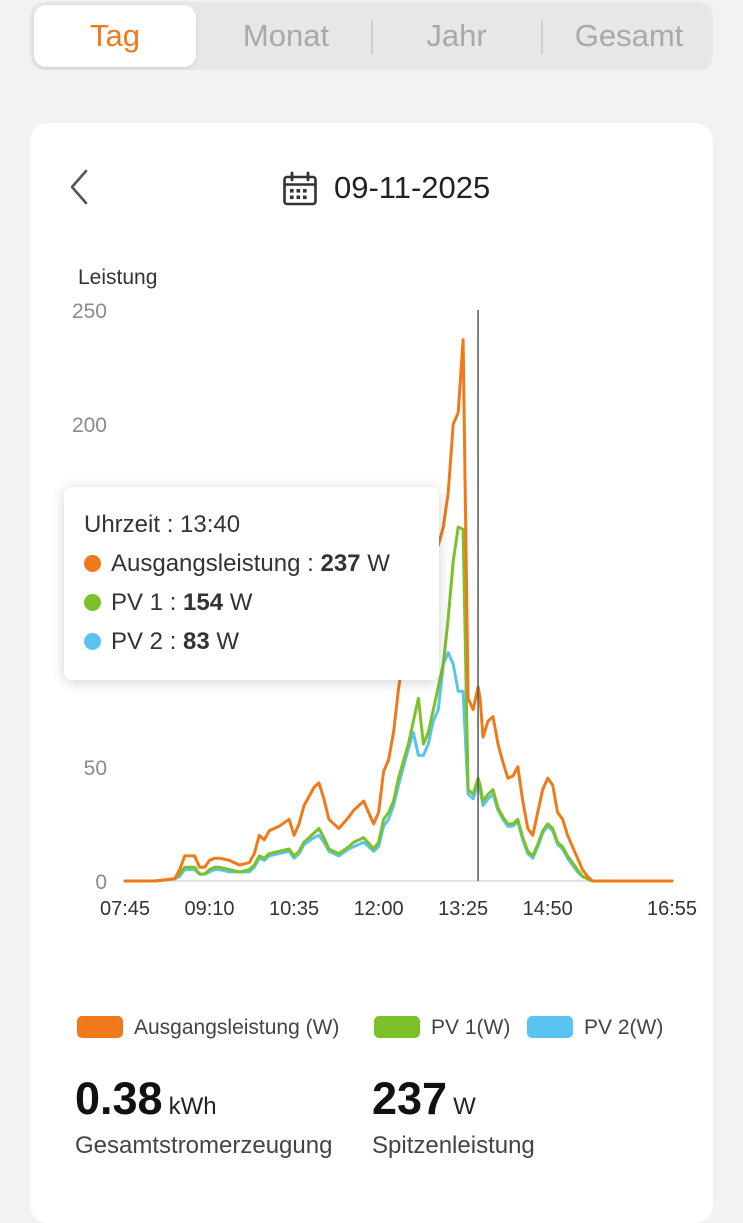  What do you see at coordinates (624, 1027) in the screenshot?
I see `legend-label: PV 2(W)` at bounding box center [624, 1027].